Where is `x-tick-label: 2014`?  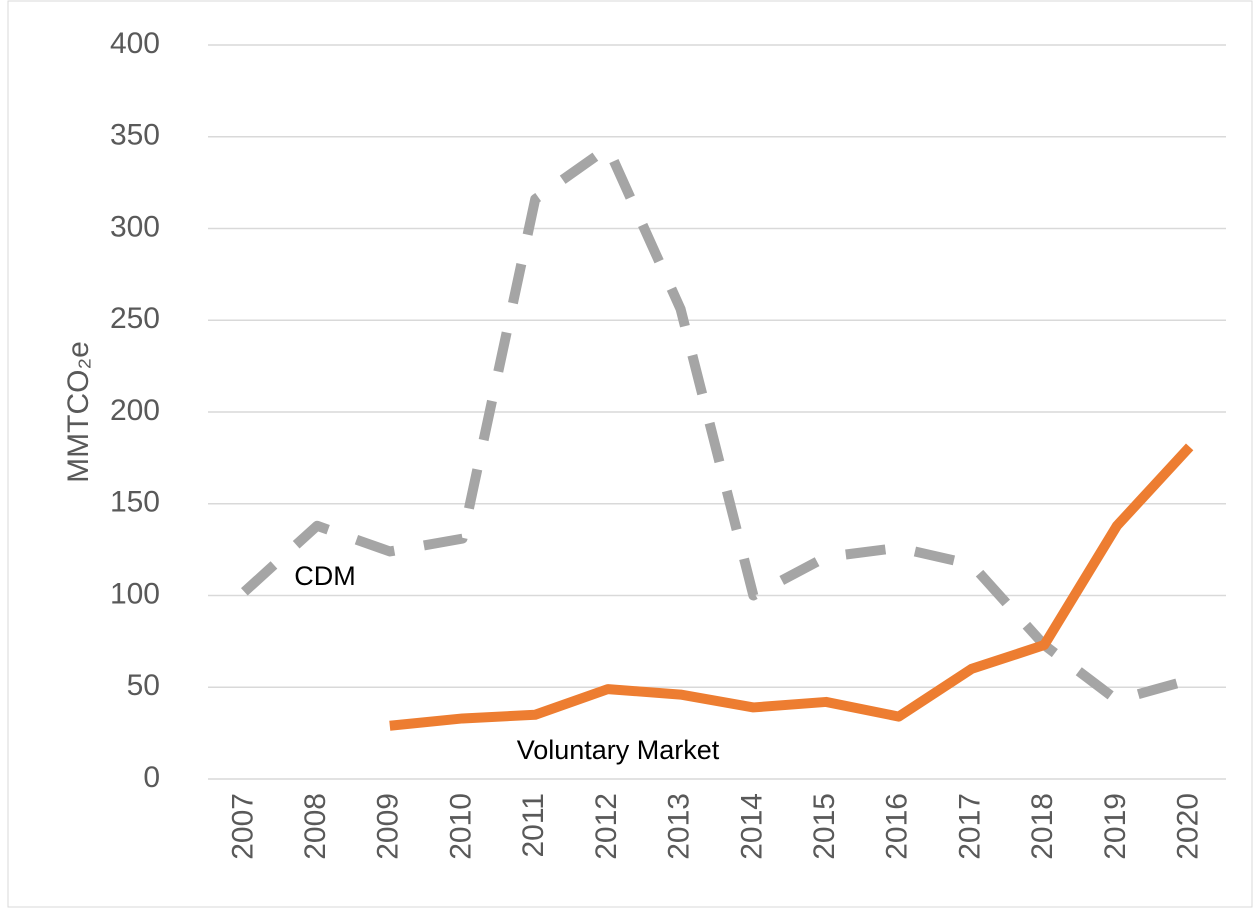
x-tick-label: 2014 is located at coordinates (751, 826).